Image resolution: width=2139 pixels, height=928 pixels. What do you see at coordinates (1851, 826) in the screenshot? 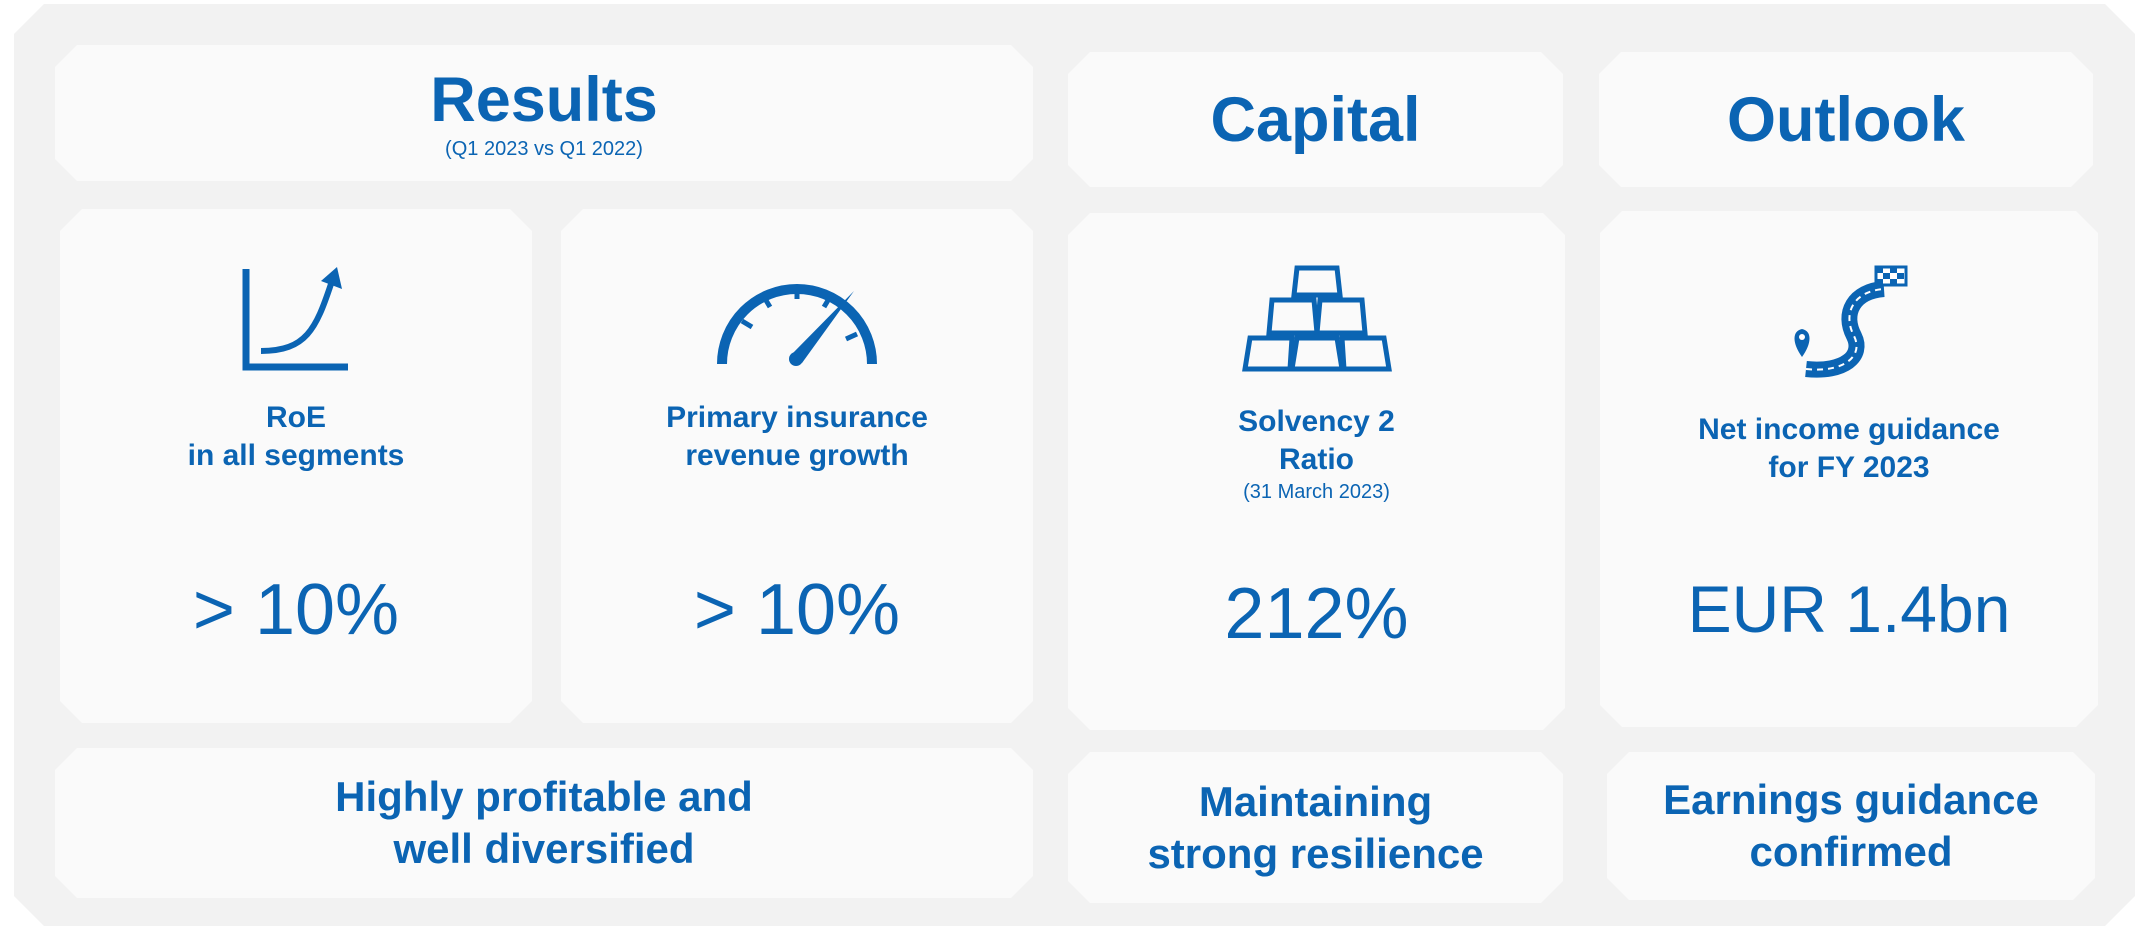
I see `outlook-summary: Earnings guidance confirmed` at bounding box center [1851, 826].